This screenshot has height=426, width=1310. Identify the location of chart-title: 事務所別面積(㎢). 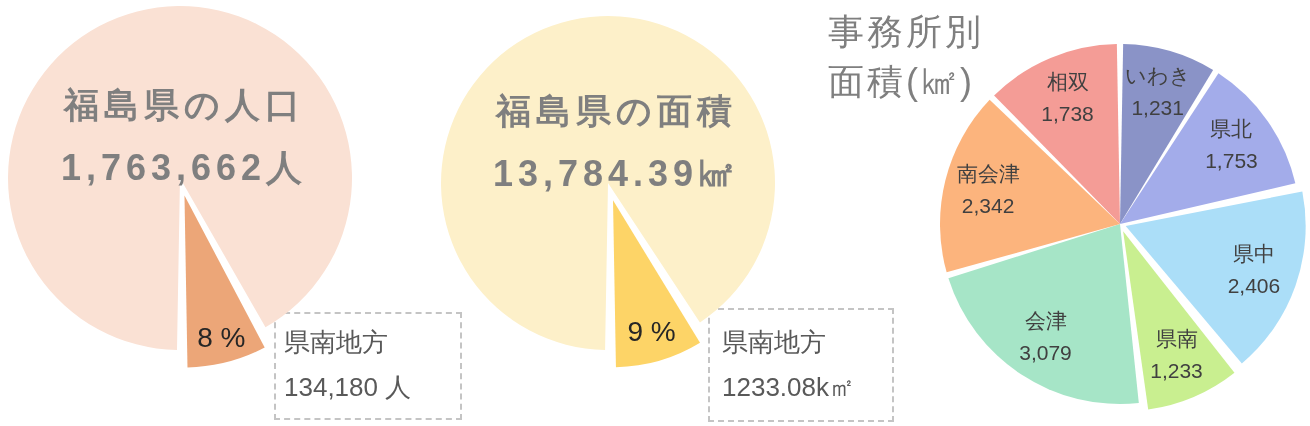
(906, 56).